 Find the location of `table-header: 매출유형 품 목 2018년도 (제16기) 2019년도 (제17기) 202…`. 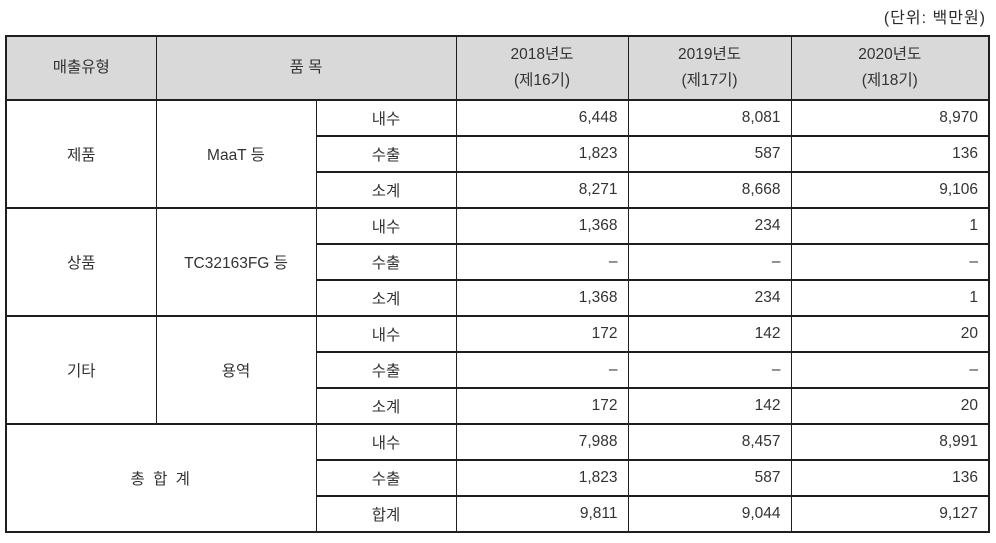

table-header: 매출유형 품 목 2018년도 (제16기) 2019년도 (제17기) 202… is located at coordinates (497, 68).